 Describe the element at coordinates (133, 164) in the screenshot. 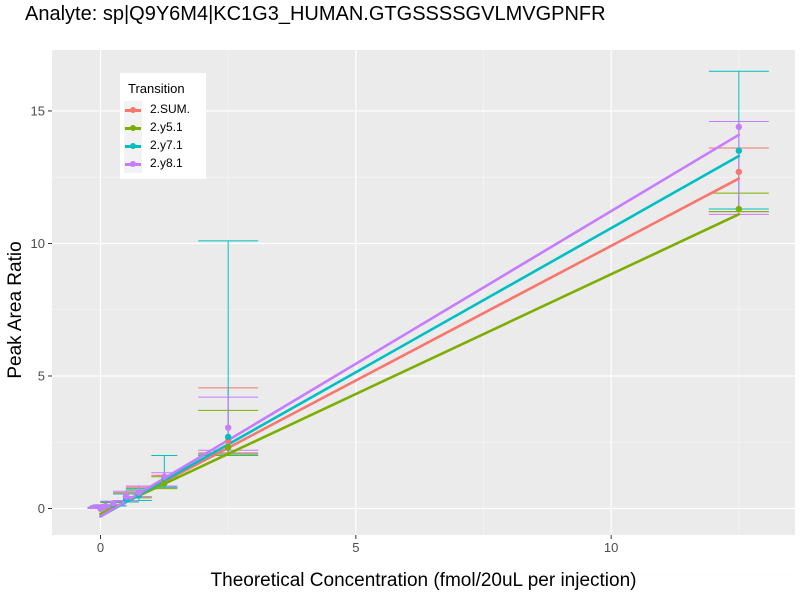

I see `legend-key-y8` at that location.